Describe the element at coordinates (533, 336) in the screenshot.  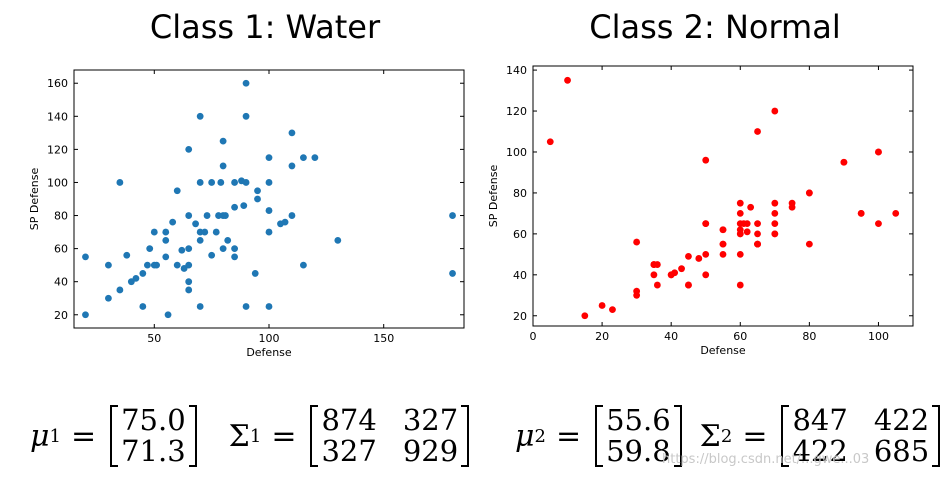
I see `x-tick-label: 0` at that location.